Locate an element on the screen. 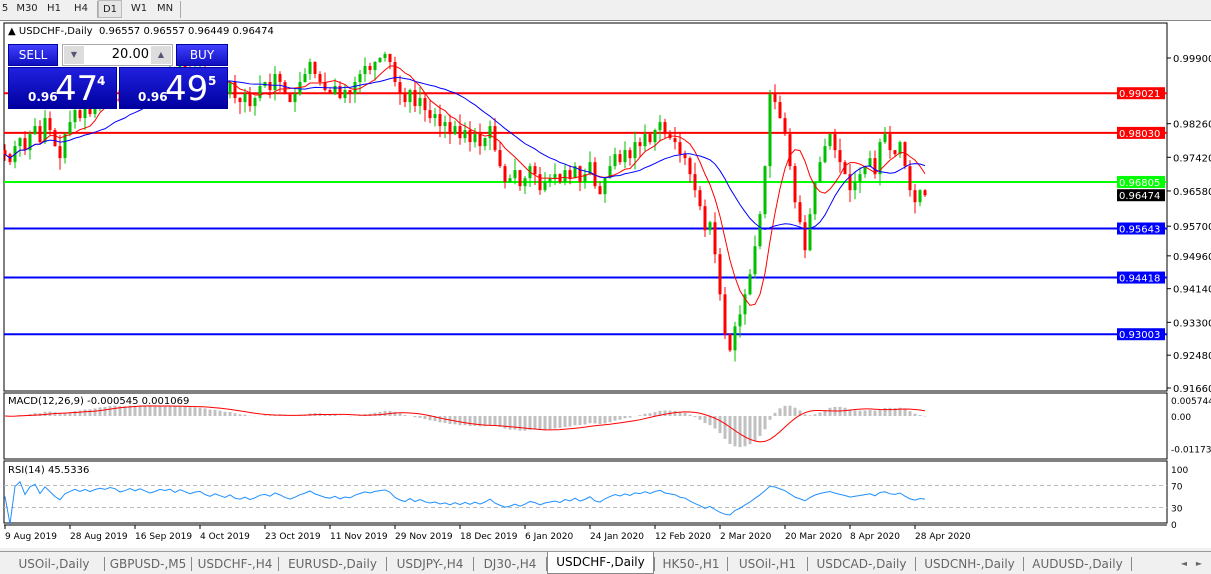 The image size is (1211, 574). lots-stepper: ▼ 20.00 ▲ is located at coordinates (117, 55).